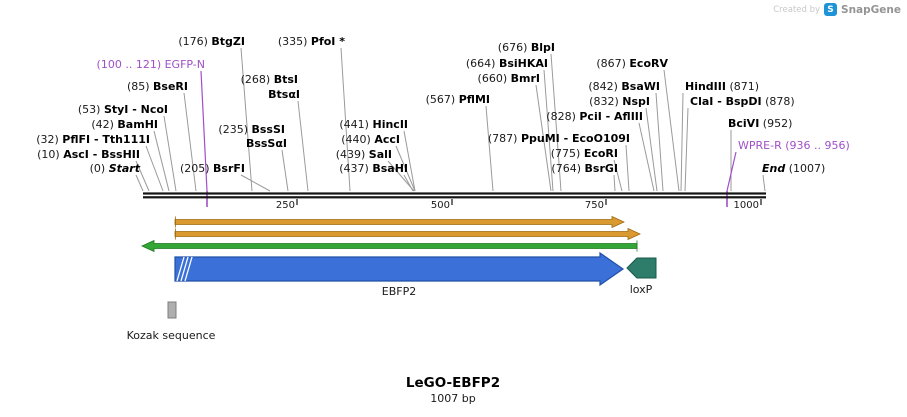 Image resolution: width=907 pixels, height=417 pixels. Describe the element at coordinates (871, 9) in the screenshot. I see `snapgene-brand: SnapGene` at that location.